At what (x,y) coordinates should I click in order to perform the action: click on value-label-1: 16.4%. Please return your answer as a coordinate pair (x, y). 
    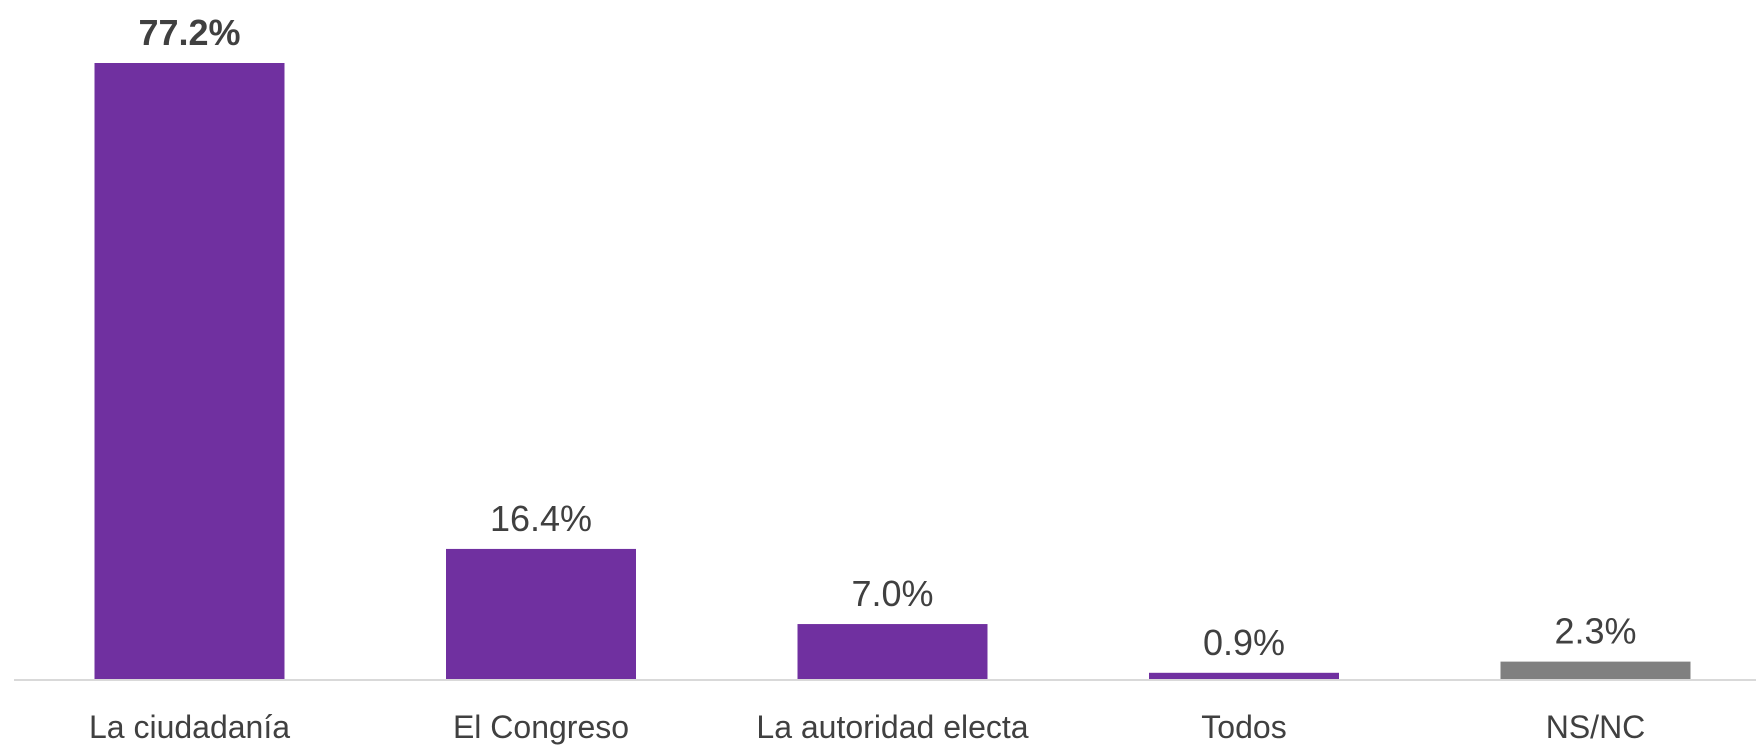
    Looking at the image, I should click on (541, 518).